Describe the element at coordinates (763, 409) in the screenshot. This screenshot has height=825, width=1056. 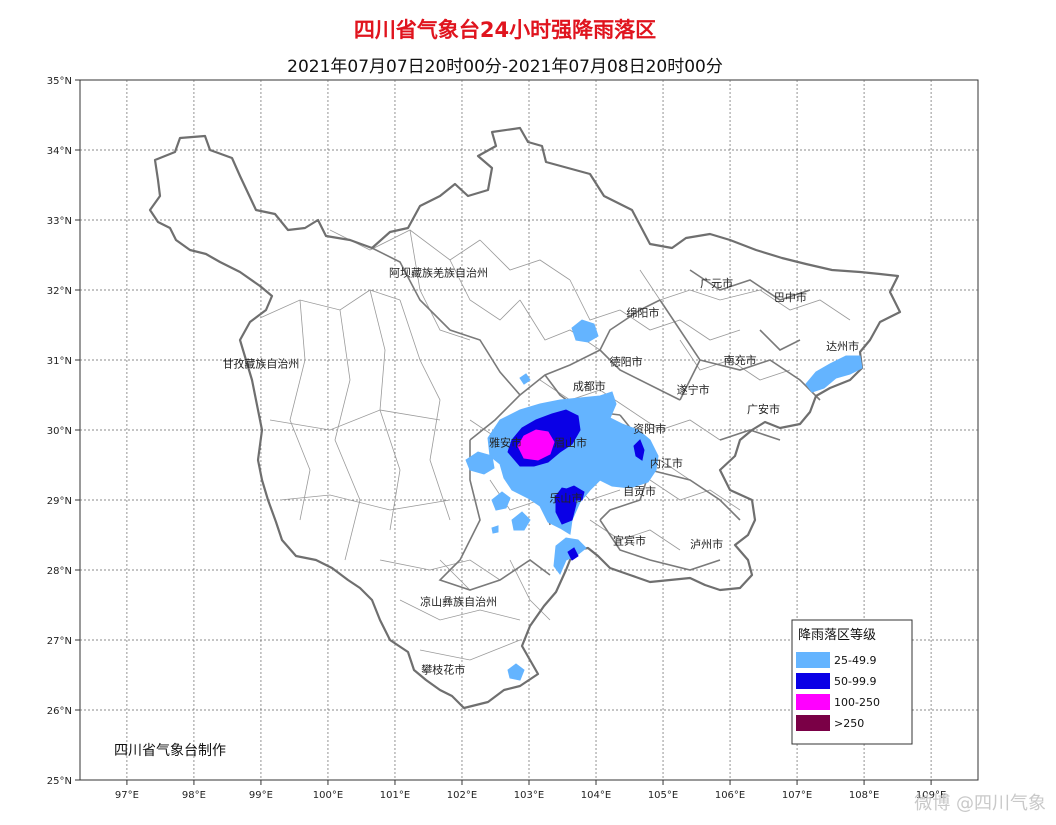
I see `place-label-guangan: 广安市` at that location.